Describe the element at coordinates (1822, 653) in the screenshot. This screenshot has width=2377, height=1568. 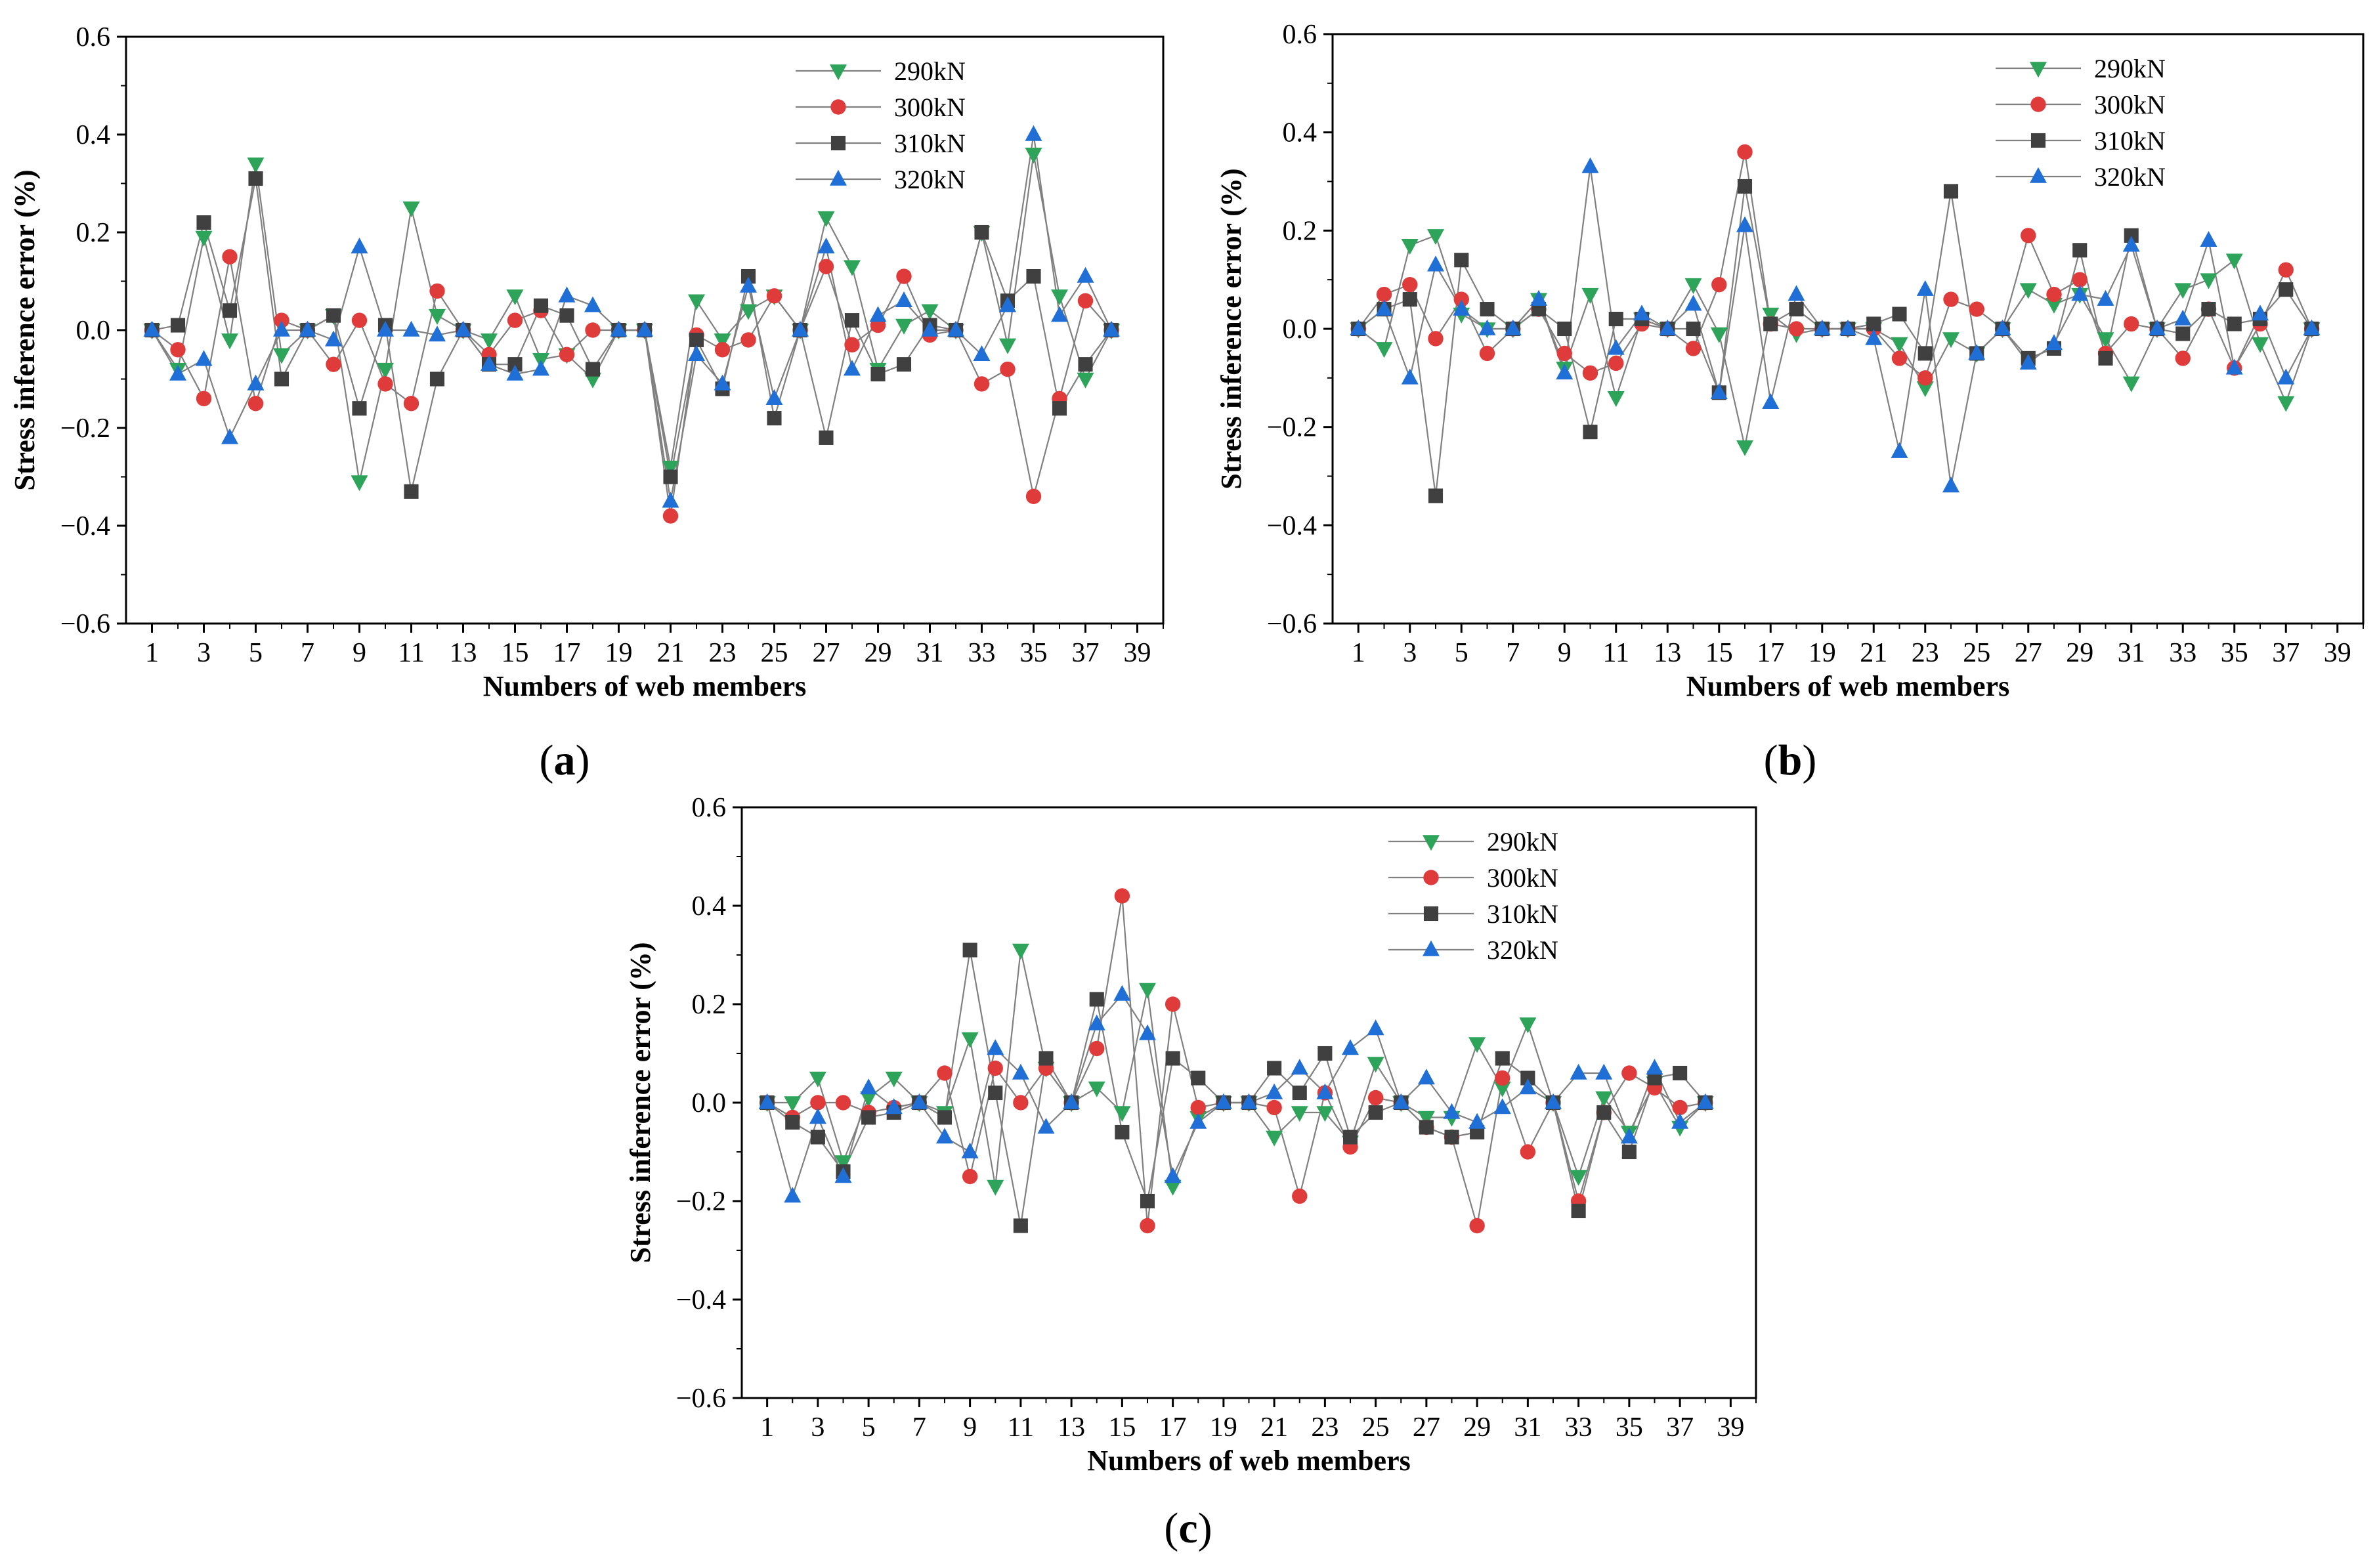
I see `x-tick-label: 19` at that location.